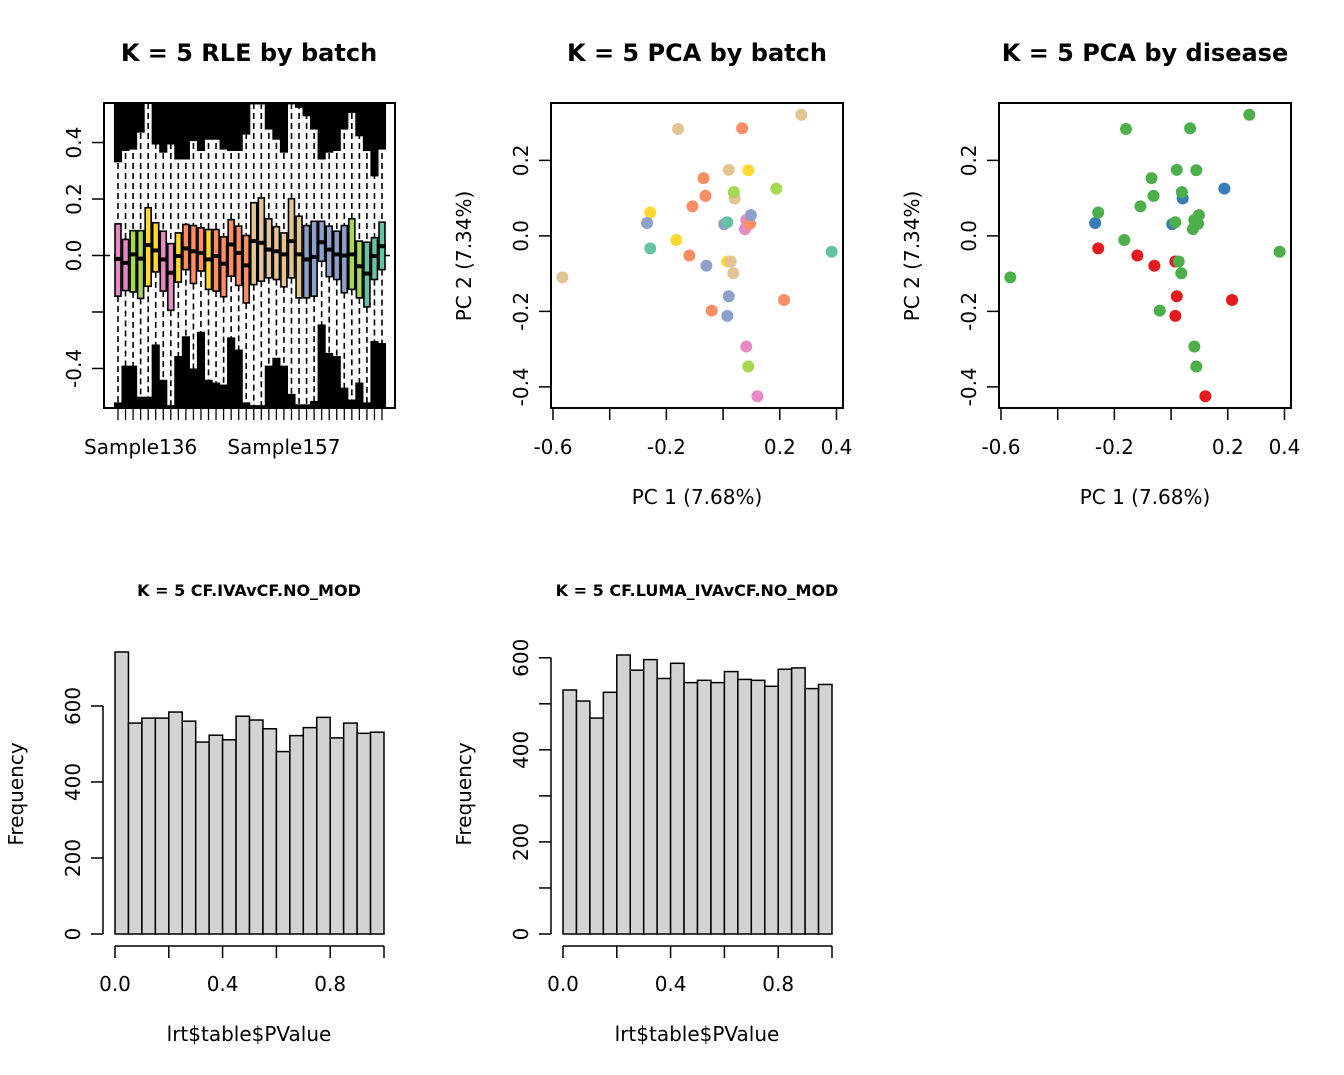 Image resolution: width=1344 pixels, height=1075 pixels. Describe the element at coordinates (283, 447) in the screenshot. I see `x-tick-label: Sample157` at that location.